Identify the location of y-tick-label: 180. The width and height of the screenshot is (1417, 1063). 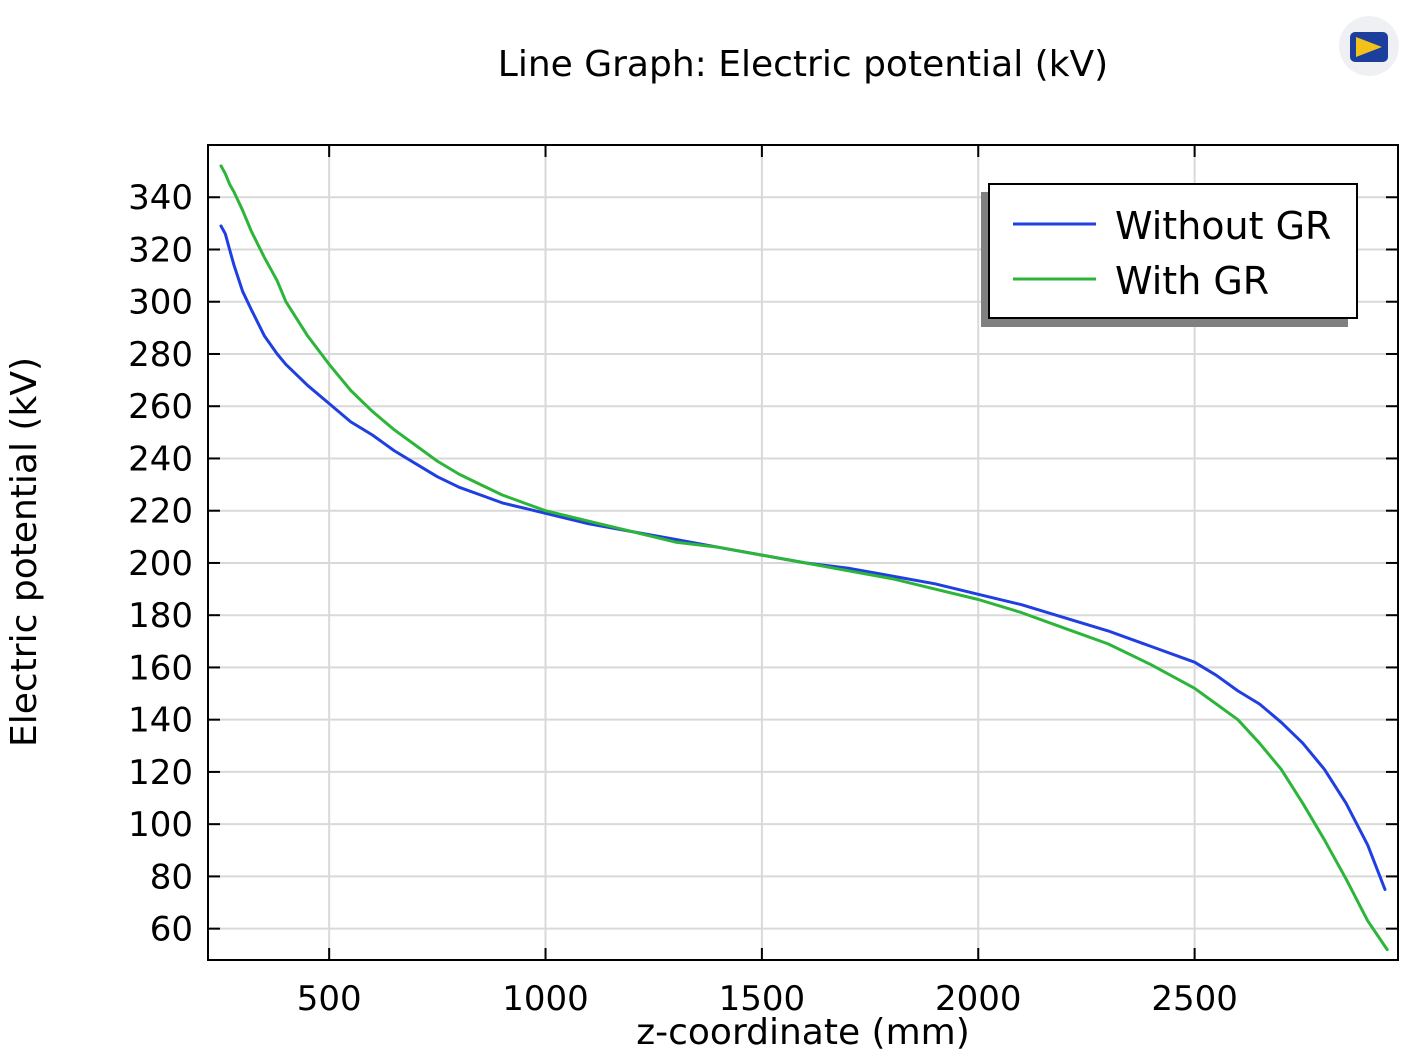
(160, 616).